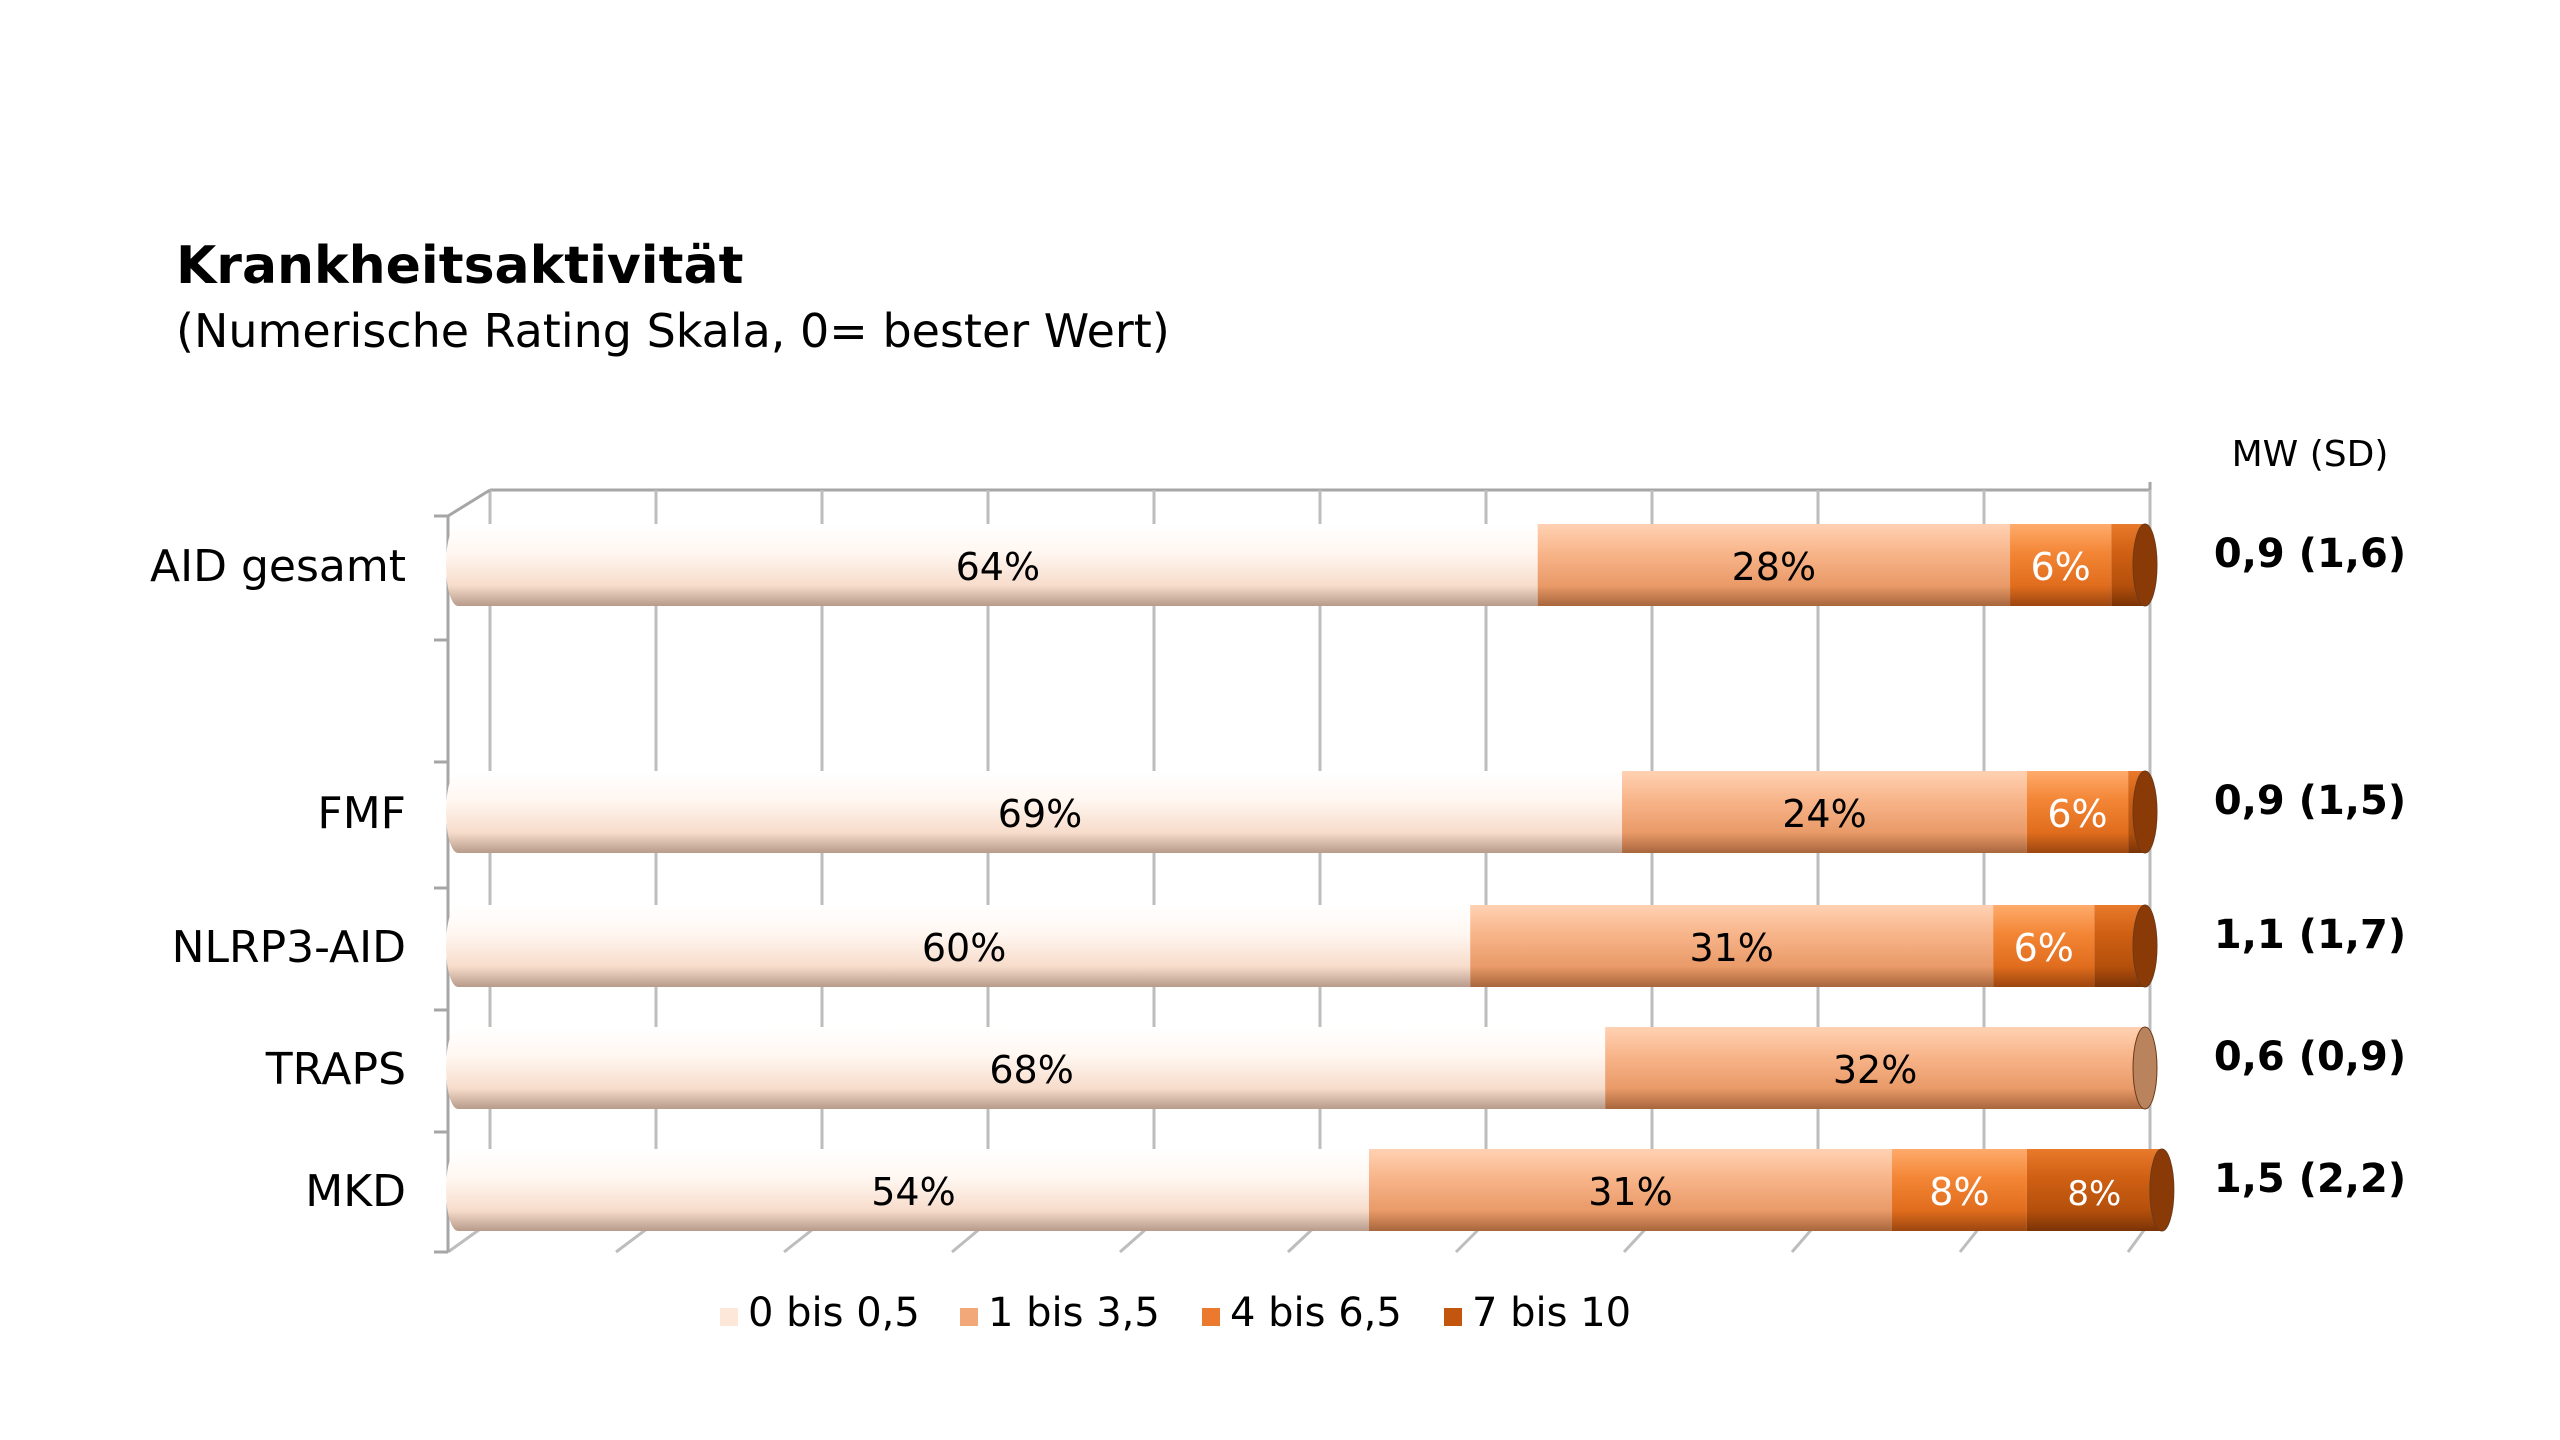  What do you see at coordinates (355, 1191) in the screenshot?
I see `category-label-4: MKD` at bounding box center [355, 1191].